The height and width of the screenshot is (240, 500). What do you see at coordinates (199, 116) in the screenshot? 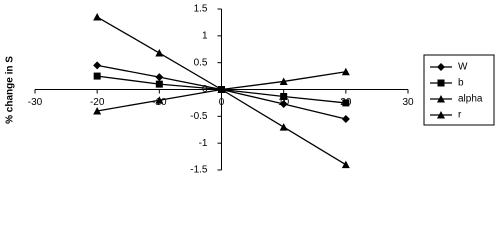
I see `y-tick-label: -0.5` at bounding box center [199, 116].